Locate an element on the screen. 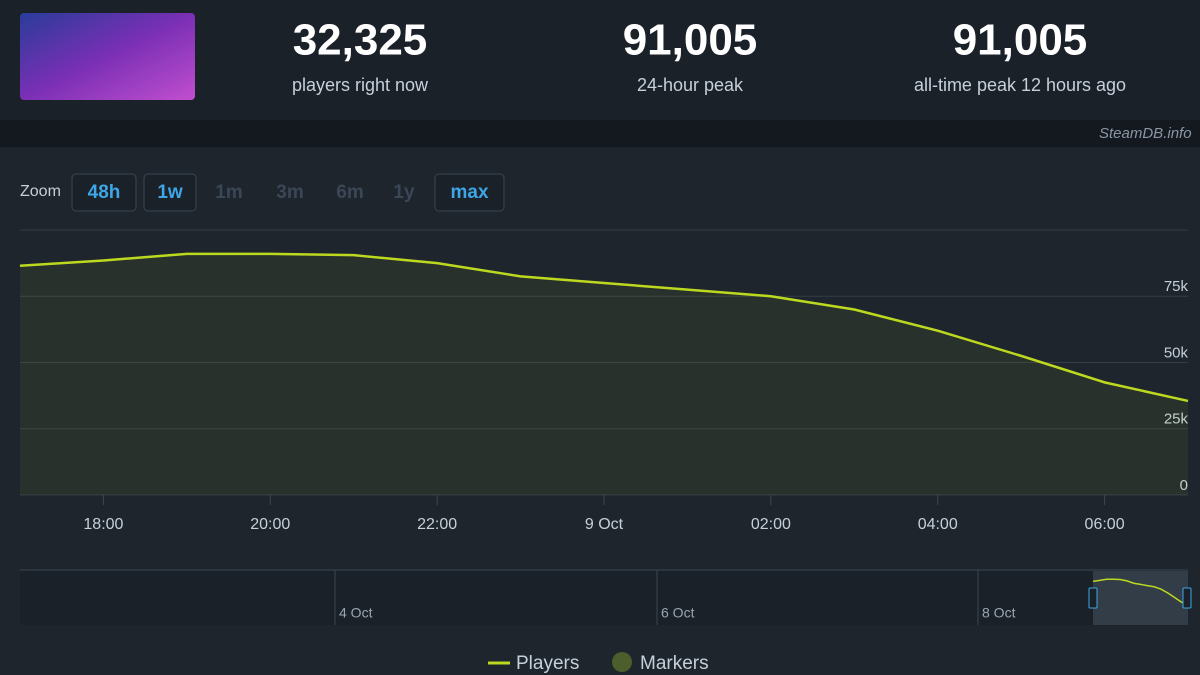 The width and height of the screenshot is (1200, 675). zoom-button-label: max is located at coordinates (469, 192).